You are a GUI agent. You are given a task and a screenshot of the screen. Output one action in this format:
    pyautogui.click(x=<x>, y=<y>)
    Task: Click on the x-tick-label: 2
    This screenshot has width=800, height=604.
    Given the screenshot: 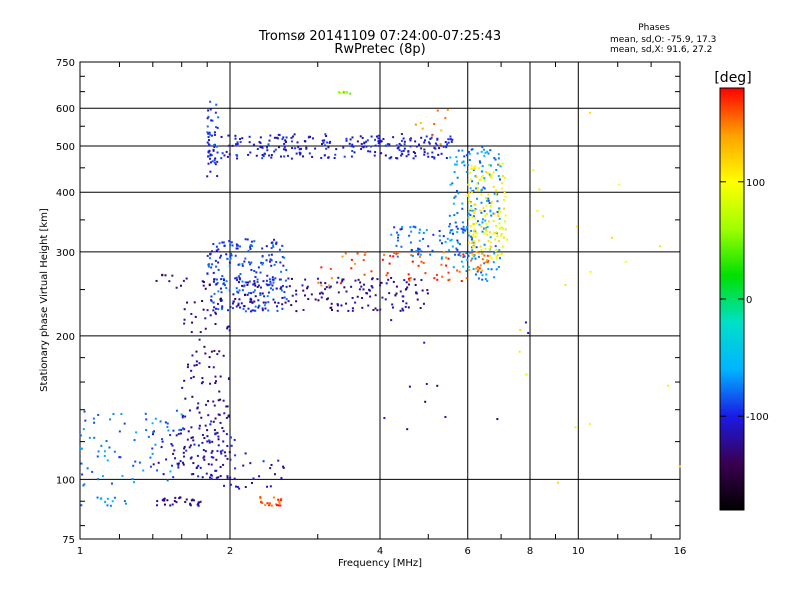 What is the action you would take?
    pyautogui.click(x=230, y=551)
    